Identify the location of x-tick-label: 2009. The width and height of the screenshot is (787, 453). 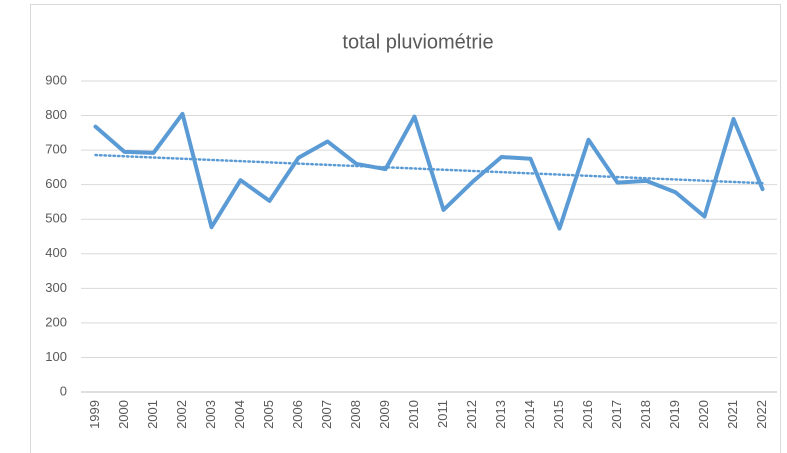
(384, 414).